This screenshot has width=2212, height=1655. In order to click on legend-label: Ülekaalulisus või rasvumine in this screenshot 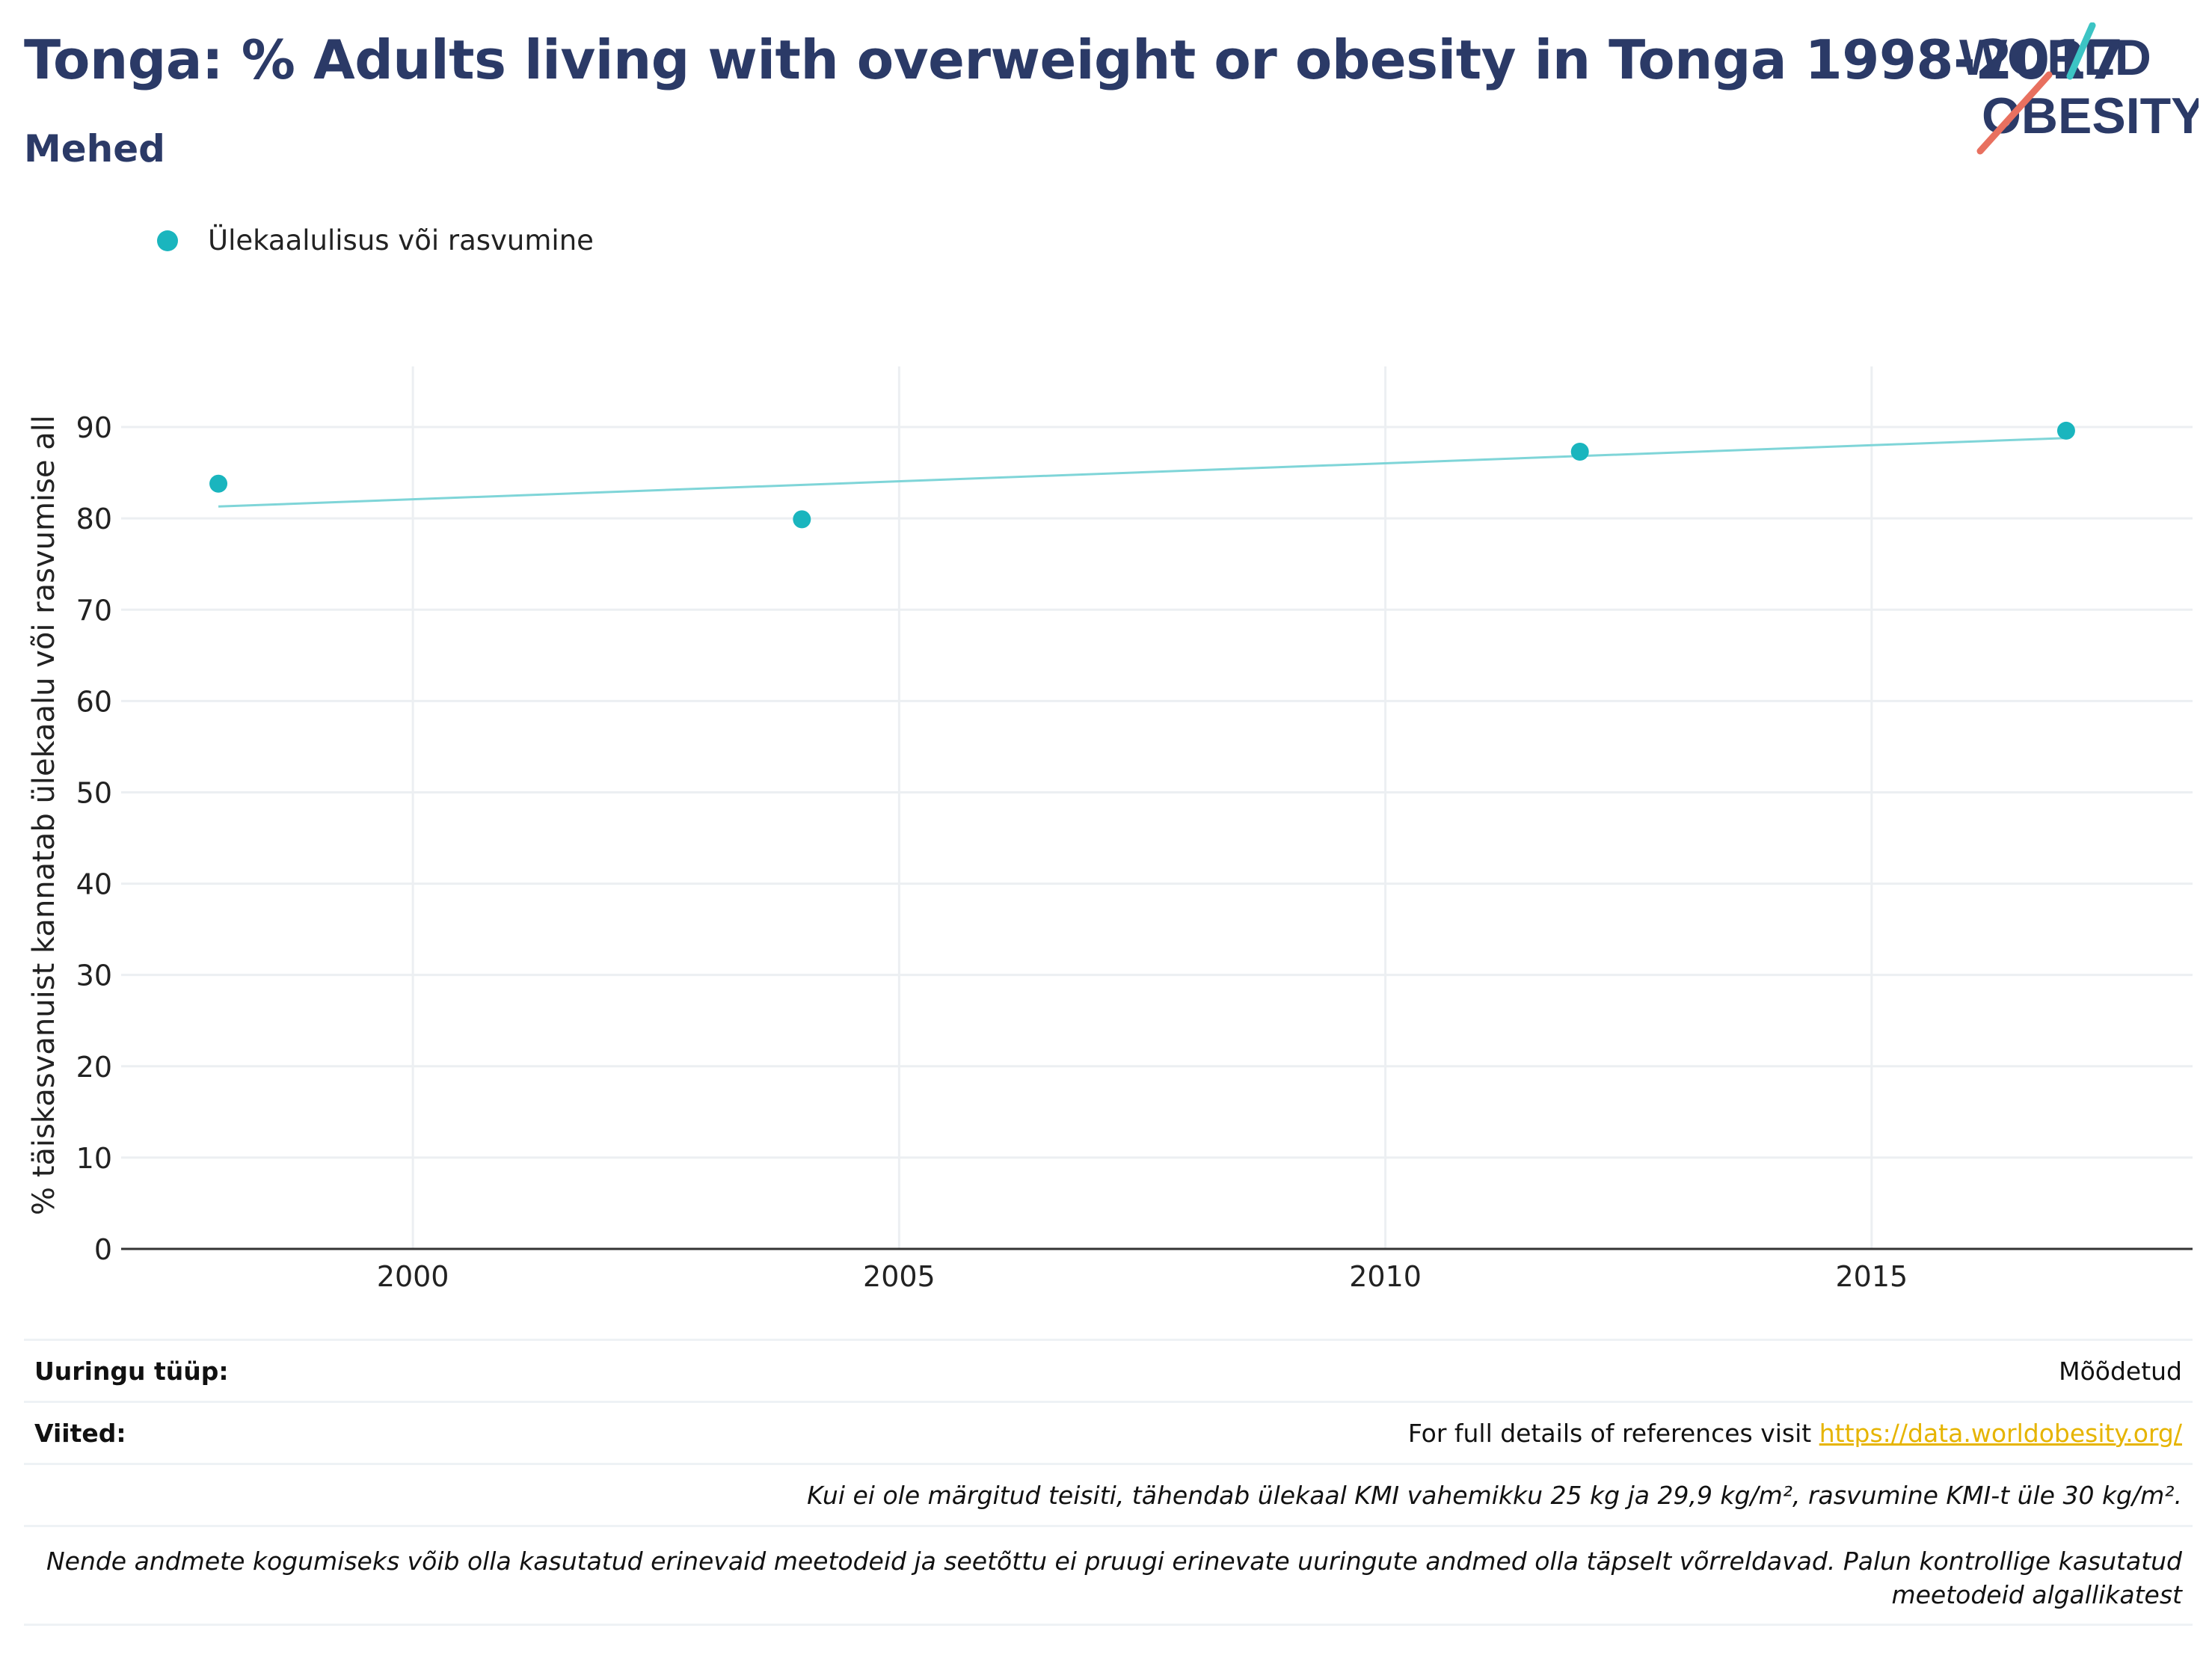, I will do `click(401, 240)`.